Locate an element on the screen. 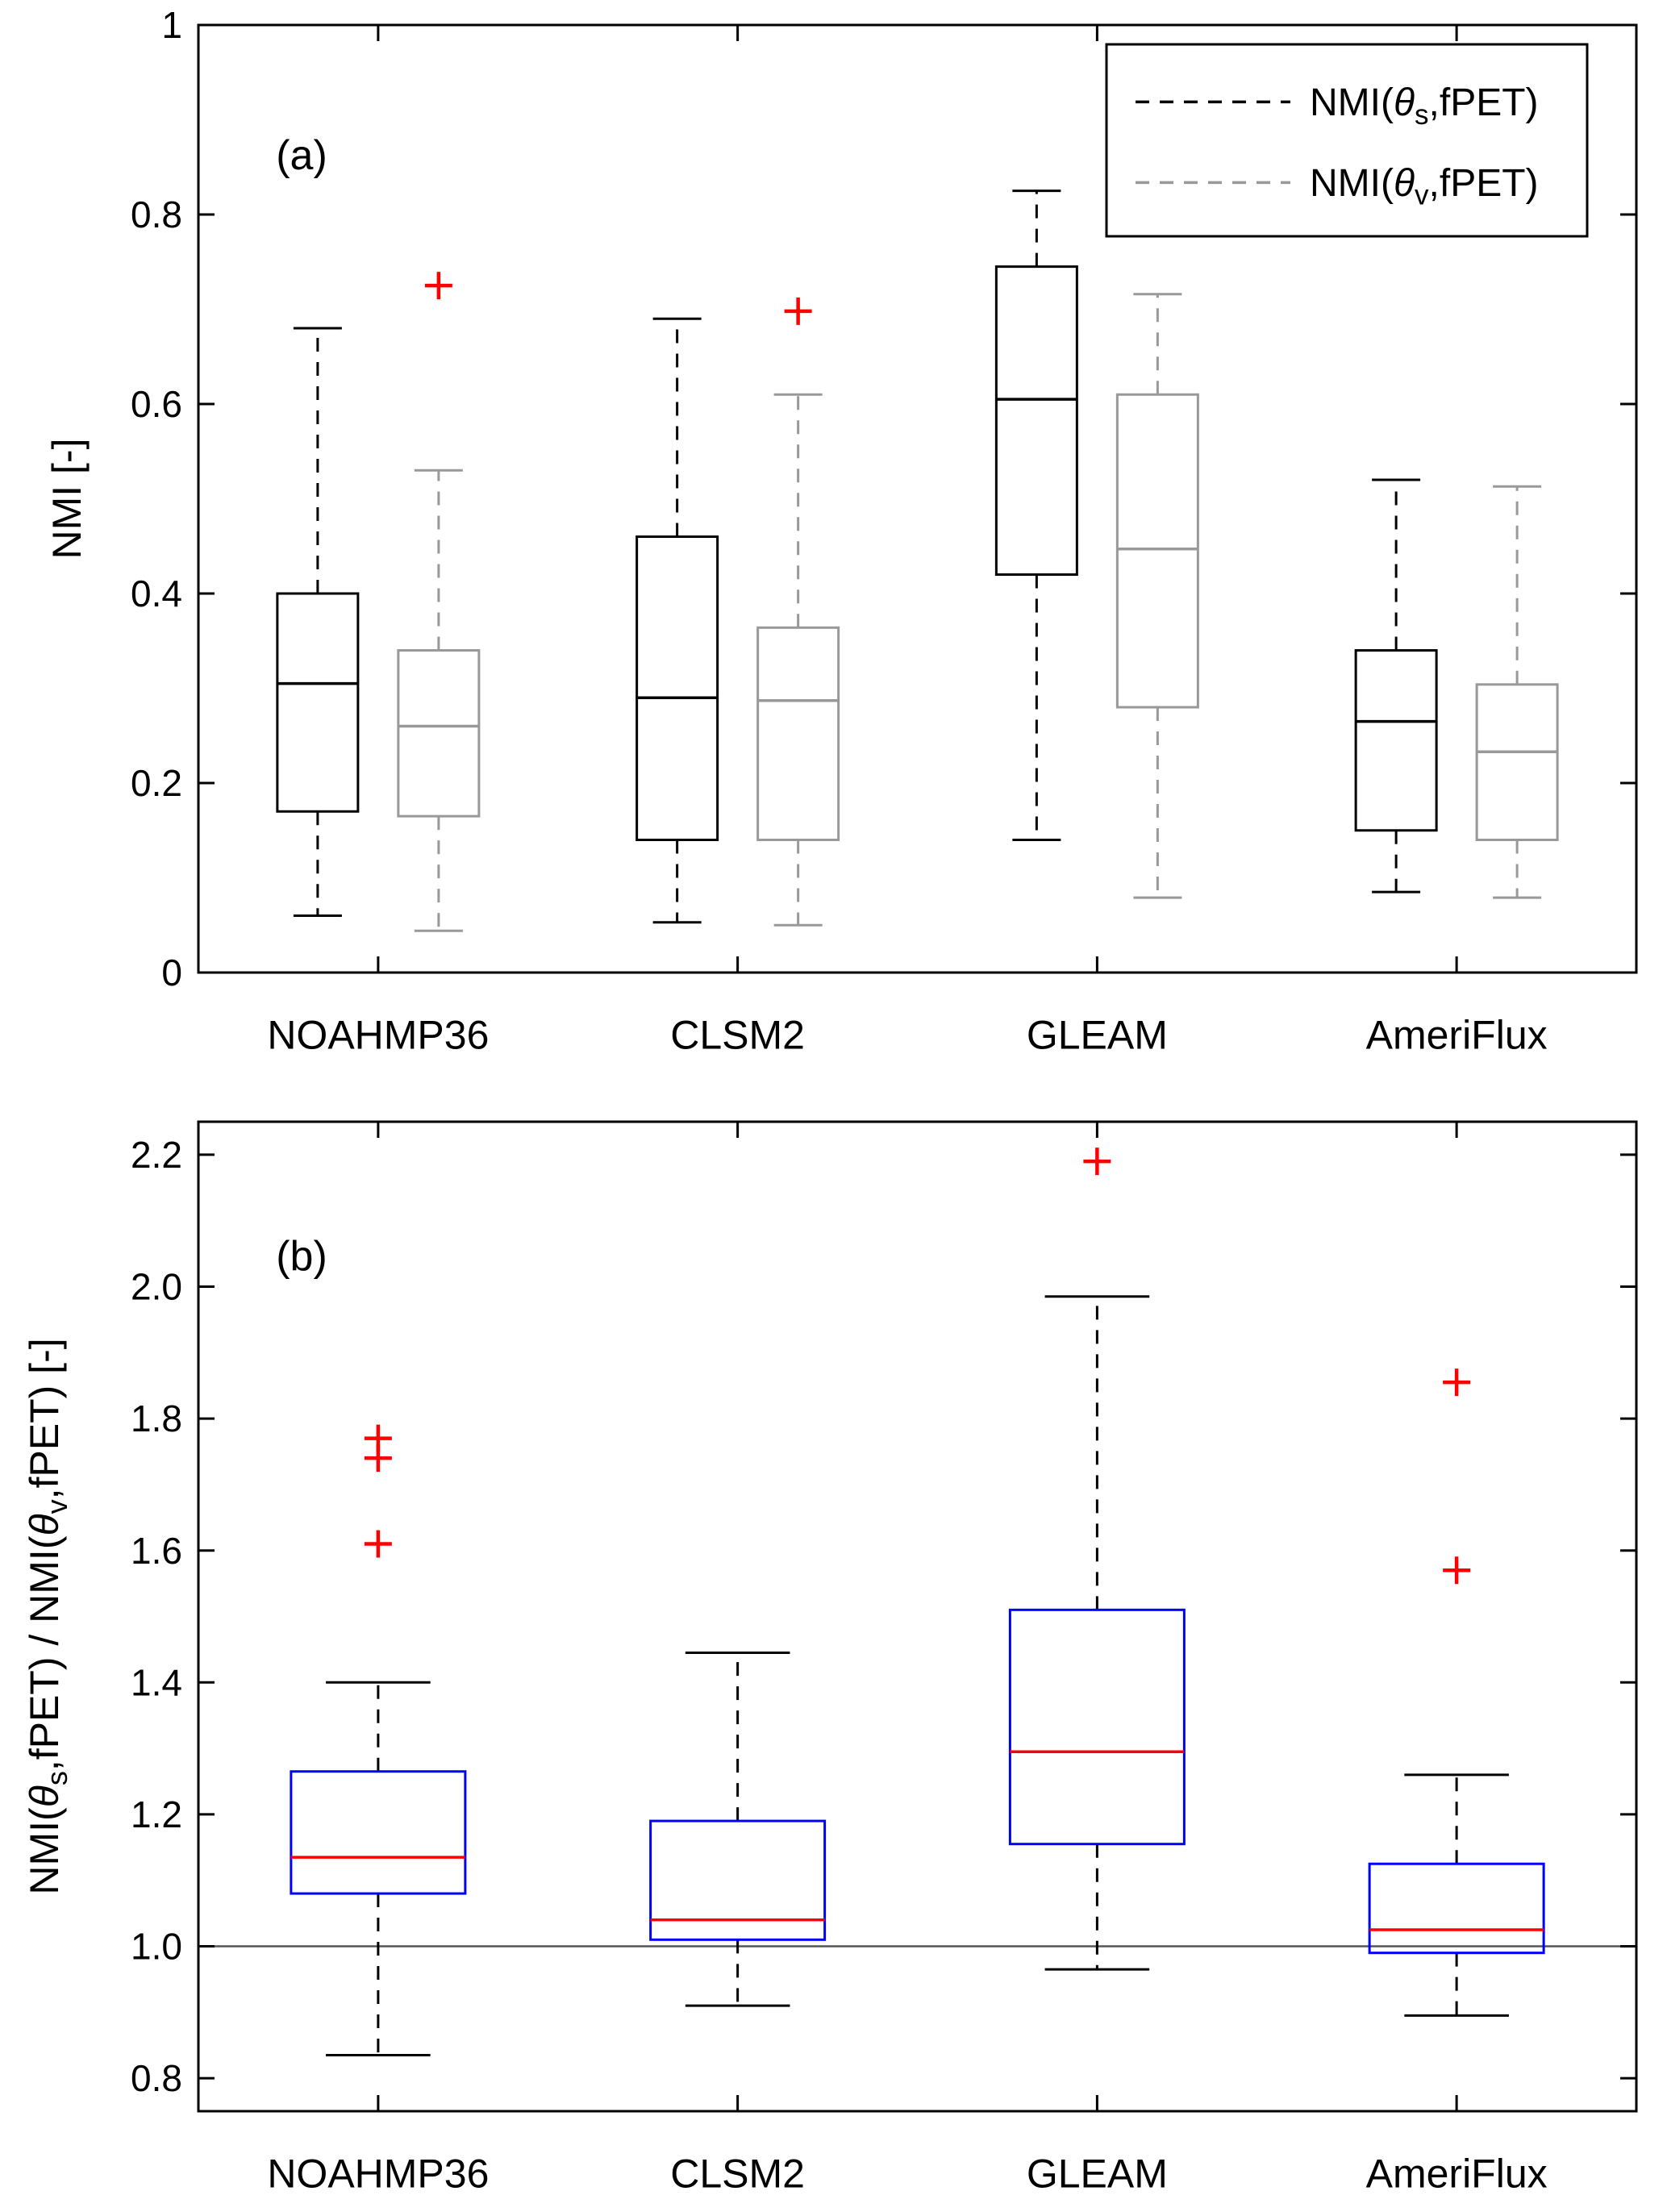  y-tick-label: 1.6 is located at coordinates (156, 1551).